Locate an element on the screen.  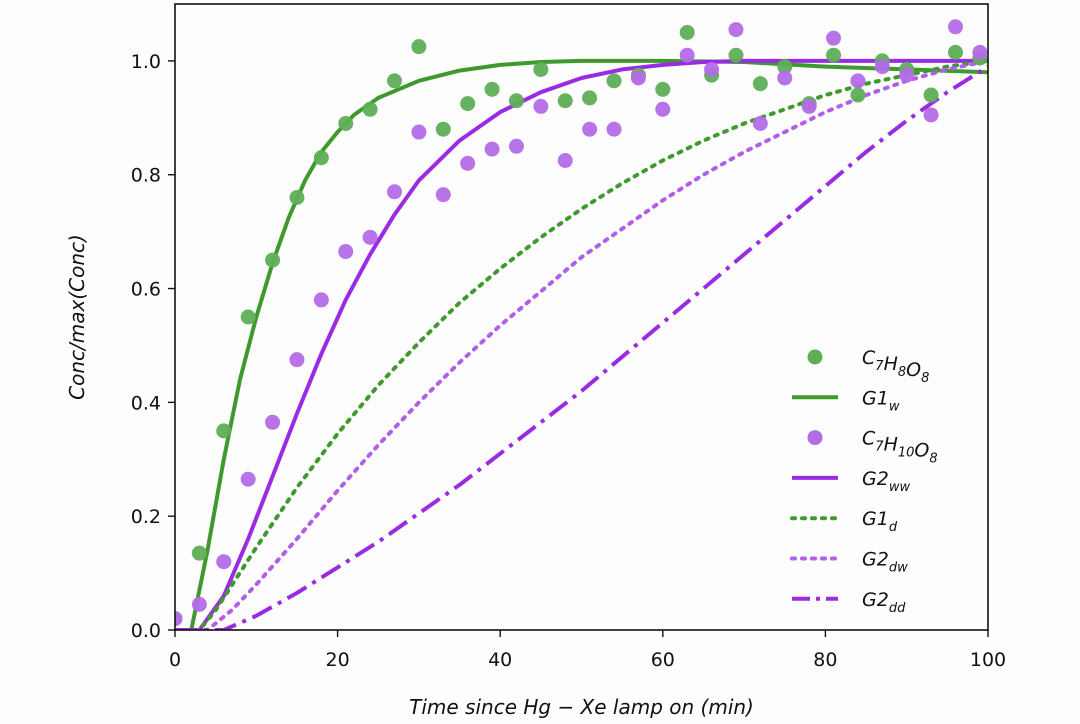
y-tick-label: 0.4 is located at coordinates (146, 403).